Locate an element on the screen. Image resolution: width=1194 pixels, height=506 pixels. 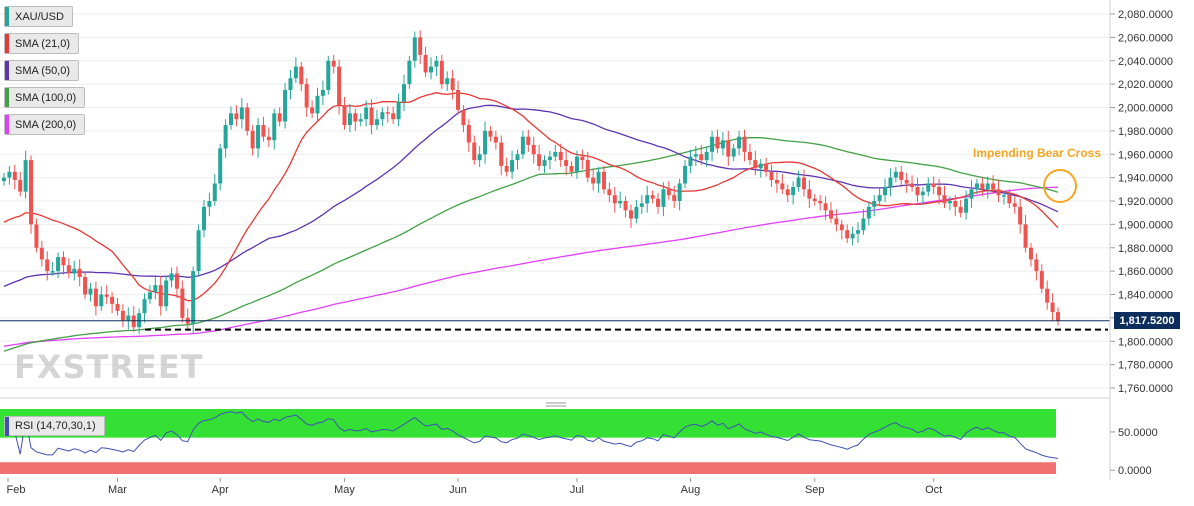
y-tick-label: 1,860.0000 is located at coordinates (1145, 272).